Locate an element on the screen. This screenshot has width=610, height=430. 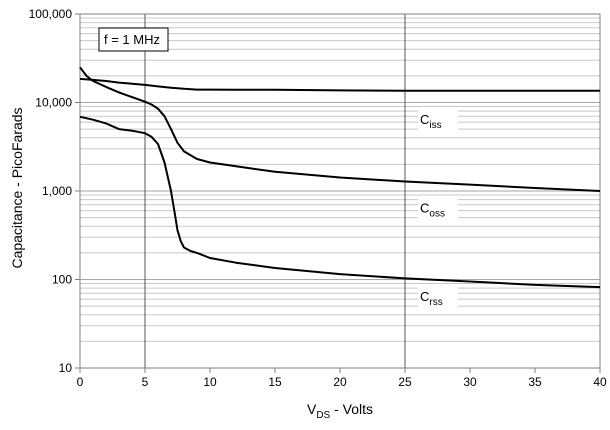
x-axis-title-sub: DS is located at coordinates (323, 415).